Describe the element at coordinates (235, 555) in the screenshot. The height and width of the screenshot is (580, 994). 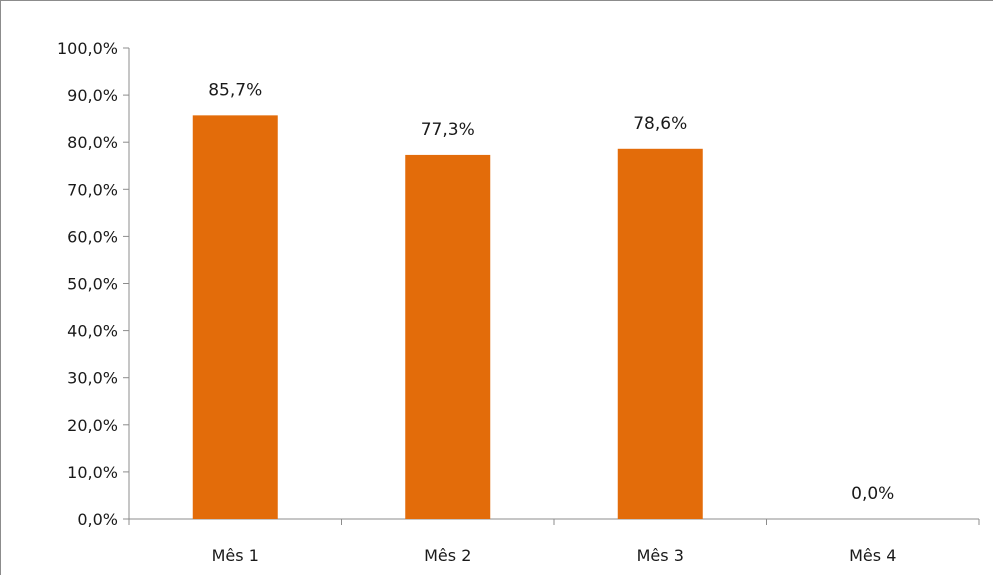
I see `x-tick-label: Mês 1` at that location.